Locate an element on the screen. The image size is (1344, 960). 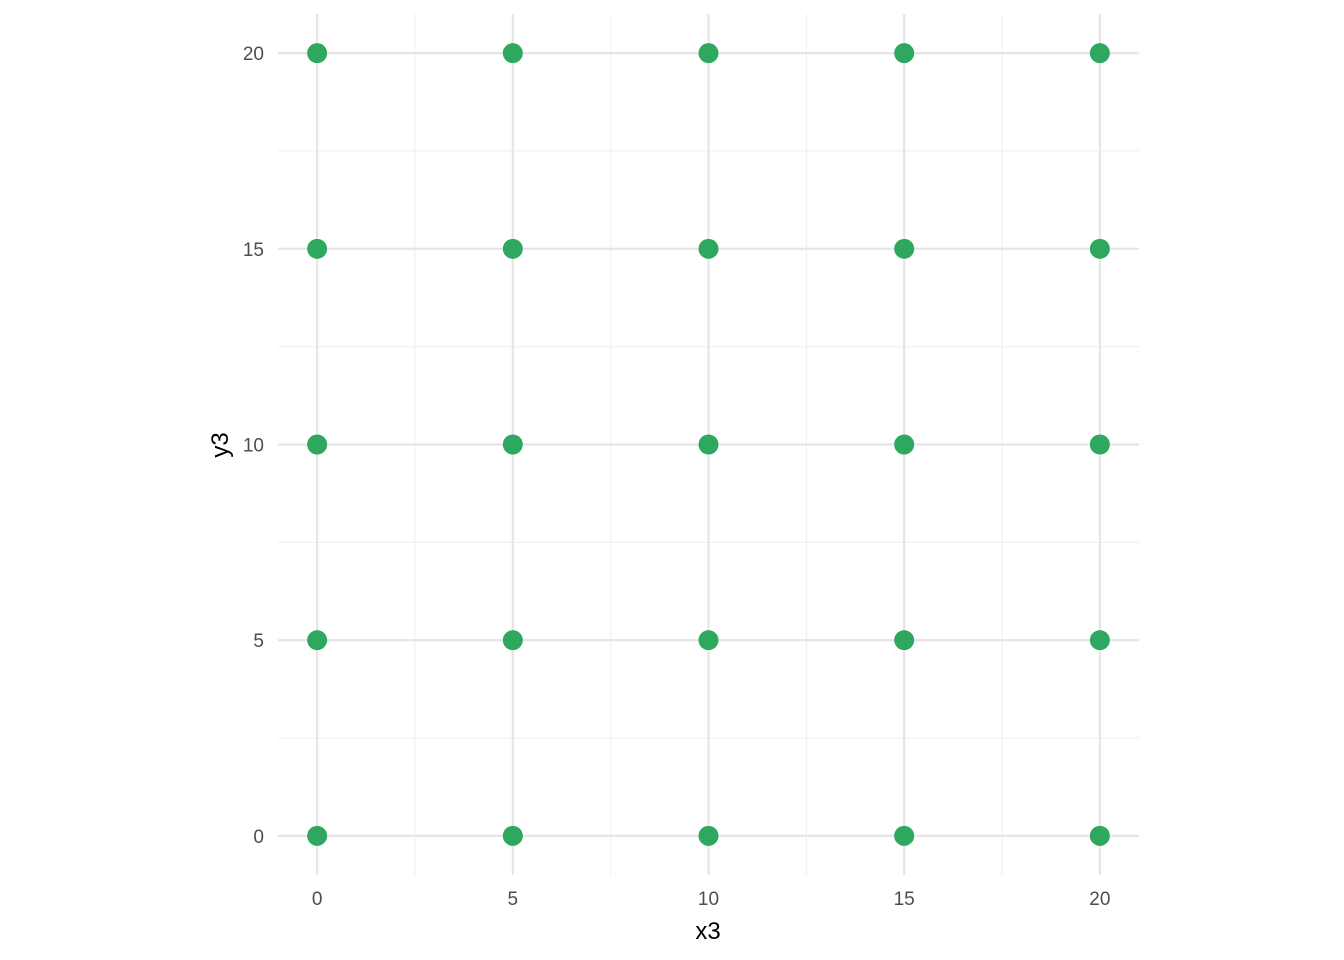
y-tick-label: 10 is located at coordinates (253, 446).